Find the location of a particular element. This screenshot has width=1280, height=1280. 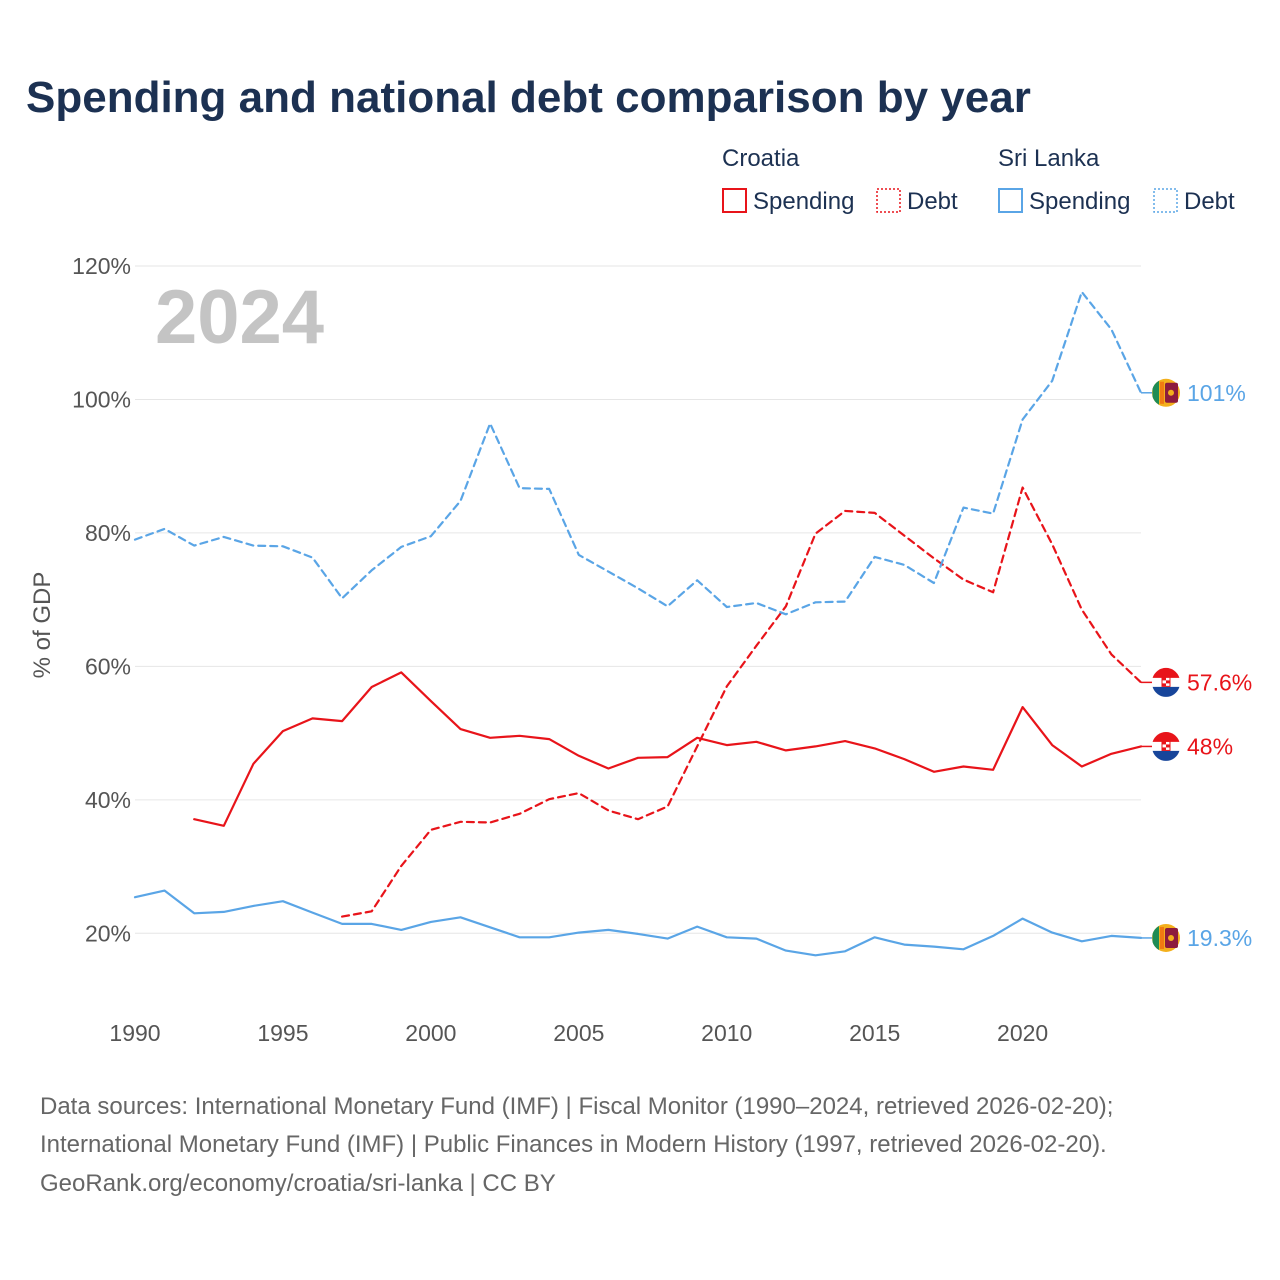

x-tick-label: 2020 is located at coordinates (1022, 1033).